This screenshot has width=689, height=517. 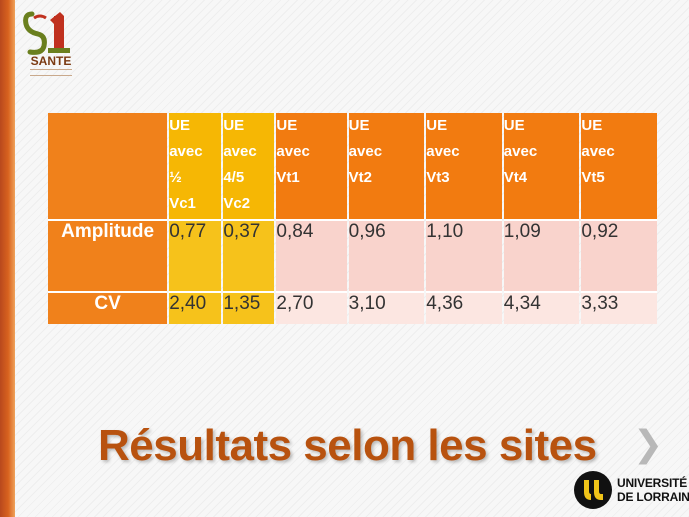 What do you see at coordinates (195, 308) in the screenshot?
I see `table-cell: 2,40` at bounding box center [195, 308].